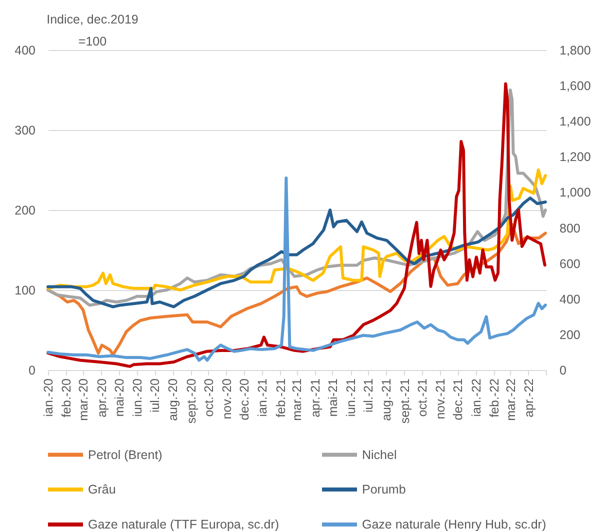 This screenshot has width=595, height=531. Describe the element at coordinates (102, 489) in the screenshot. I see `legend-label: Grâu` at that location.